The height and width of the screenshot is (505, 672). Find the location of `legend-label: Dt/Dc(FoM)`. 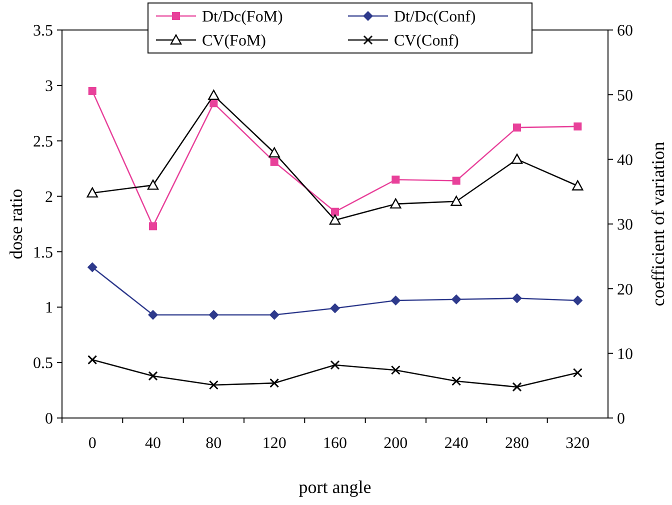

legend-label: Dt/Dc(FoM) is located at coordinates (242, 17).